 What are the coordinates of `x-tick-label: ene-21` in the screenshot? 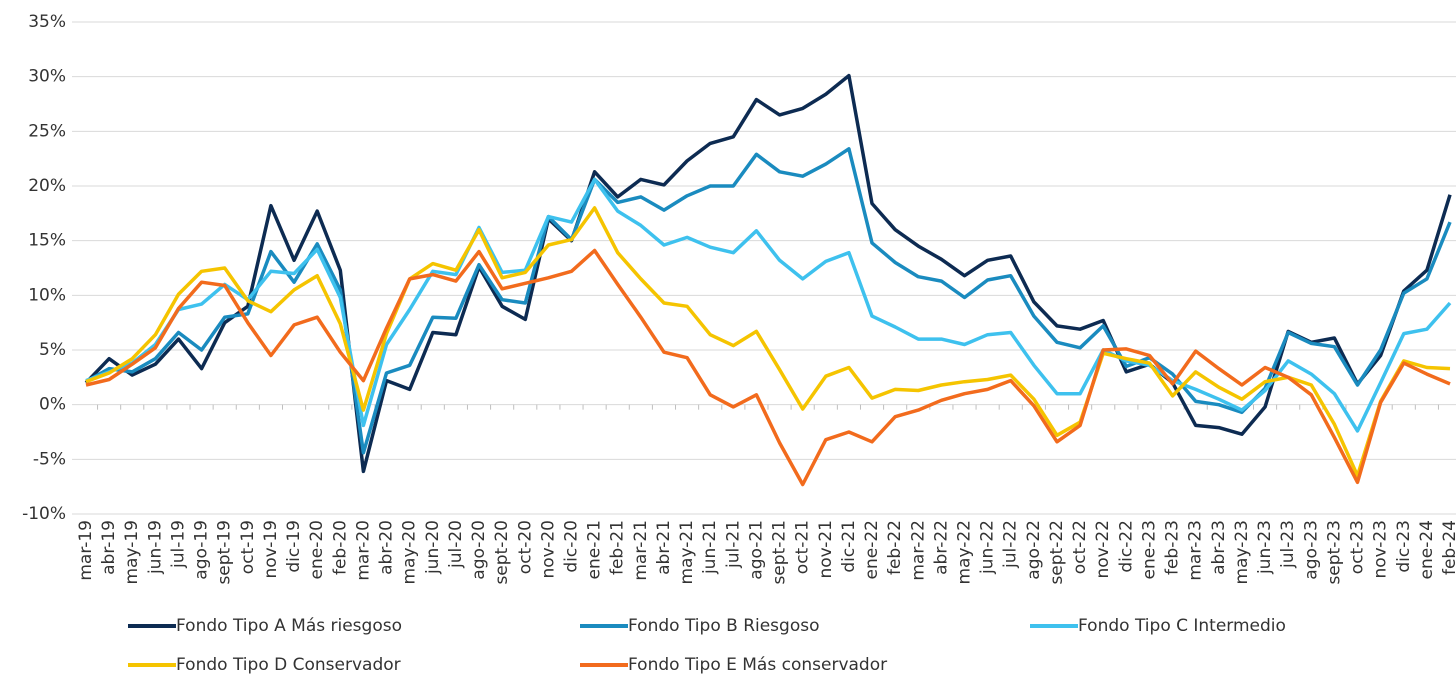 It's located at (595, 549).